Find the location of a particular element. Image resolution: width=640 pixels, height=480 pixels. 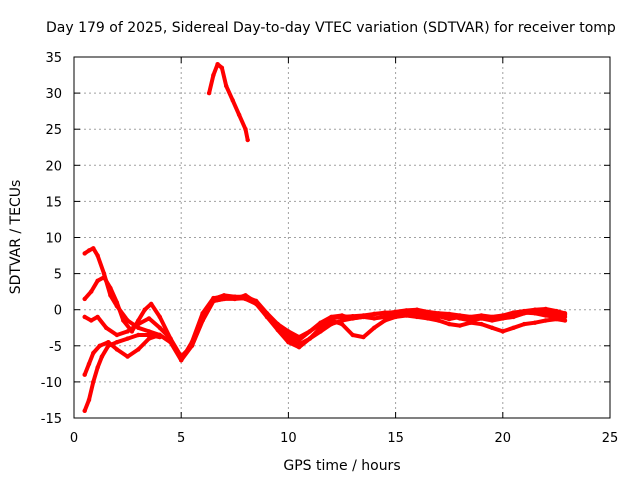

y-axis-label: SDTVAR / TECUs is located at coordinates (16, 237).